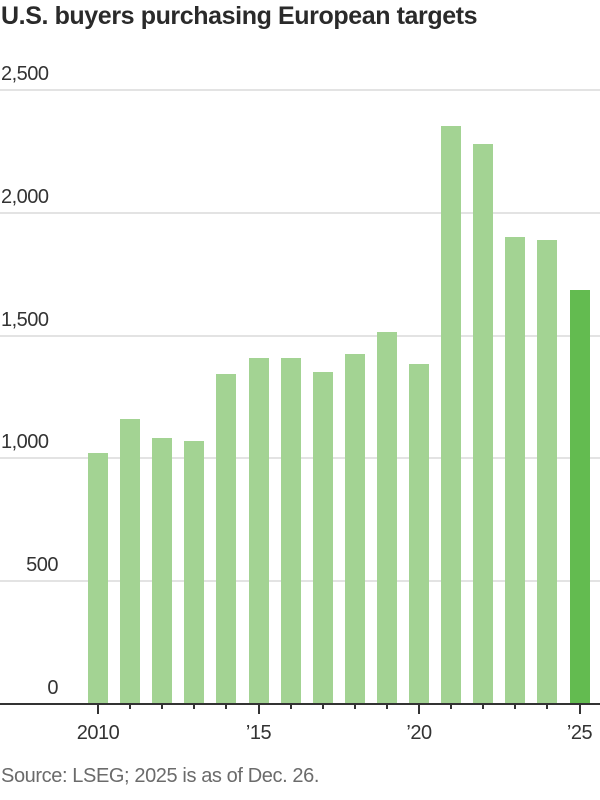  I want to click on bar-2021, so click(451, 414).